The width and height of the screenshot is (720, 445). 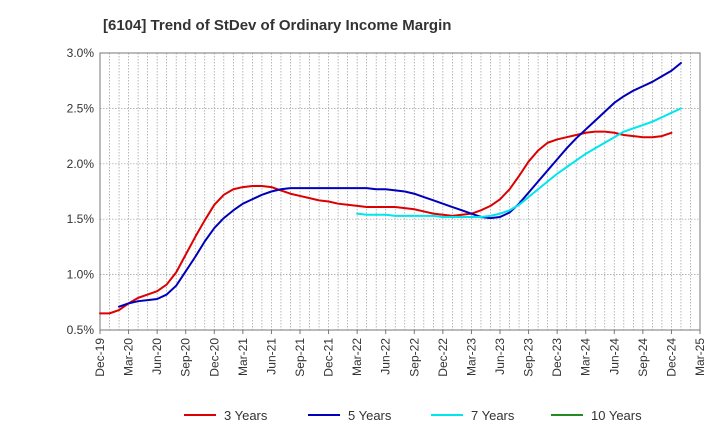 What do you see at coordinates (214, 357) in the screenshot?
I see `x-tick-label: Dec-20` at bounding box center [214, 357].